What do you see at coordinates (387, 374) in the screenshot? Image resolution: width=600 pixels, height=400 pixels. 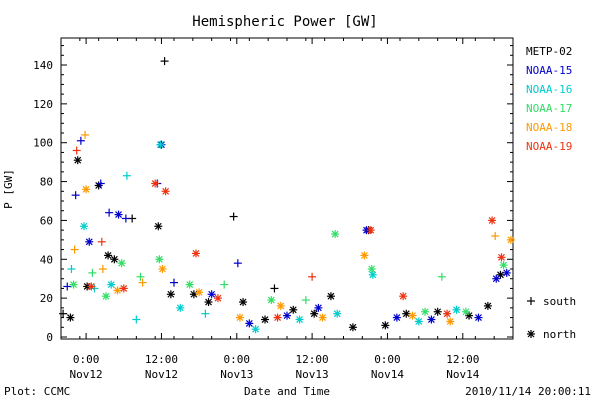 I see `x-tick-day-label: Nov14` at bounding box center [387, 374].